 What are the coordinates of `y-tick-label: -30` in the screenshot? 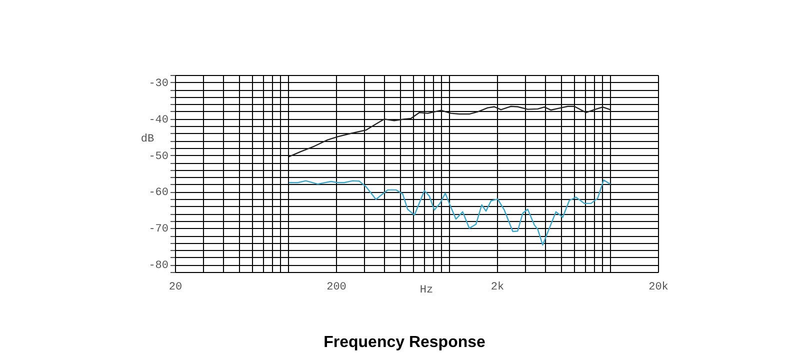 It's located at (158, 84).